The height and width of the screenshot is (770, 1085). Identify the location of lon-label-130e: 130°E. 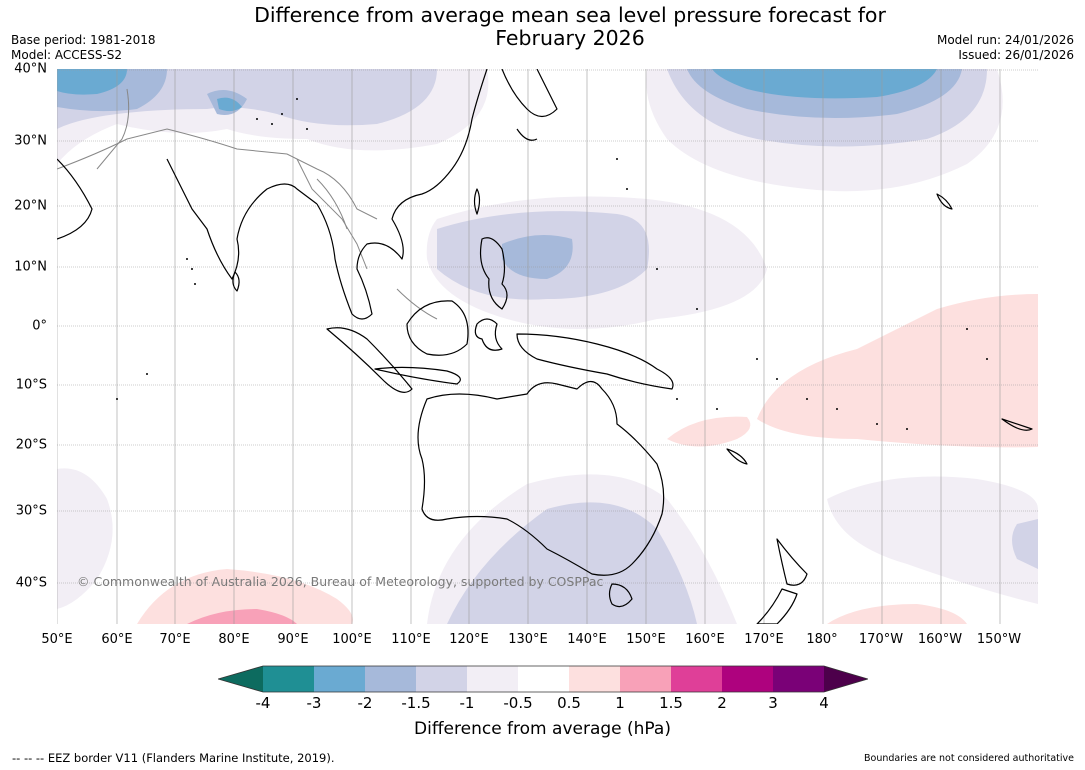
(528, 639).